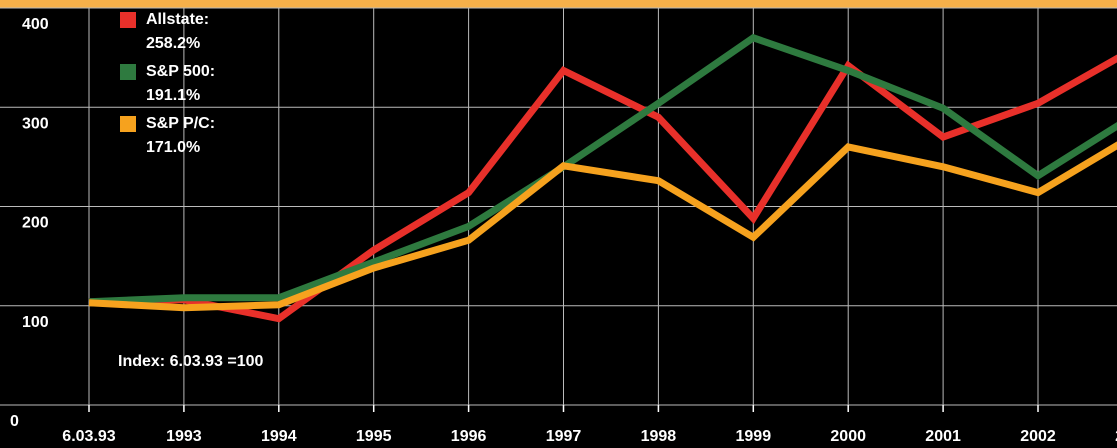  What do you see at coordinates (659, 436) in the screenshot?
I see `x-tick-label: 1998` at bounding box center [659, 436].